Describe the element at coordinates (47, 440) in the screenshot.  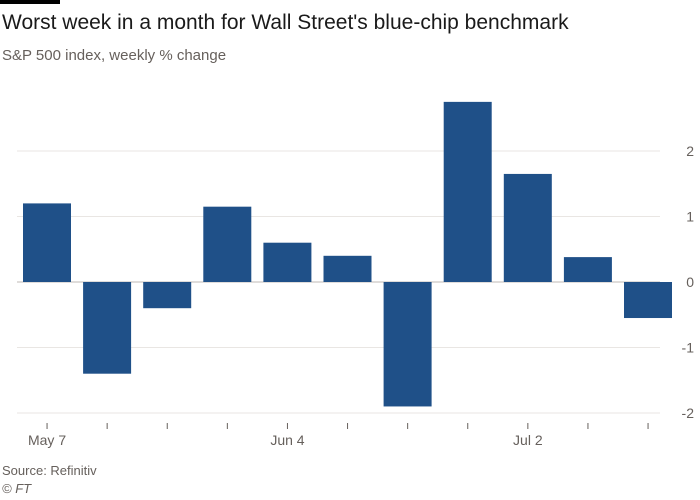
I see `x-tick-label: May 7` at that location.